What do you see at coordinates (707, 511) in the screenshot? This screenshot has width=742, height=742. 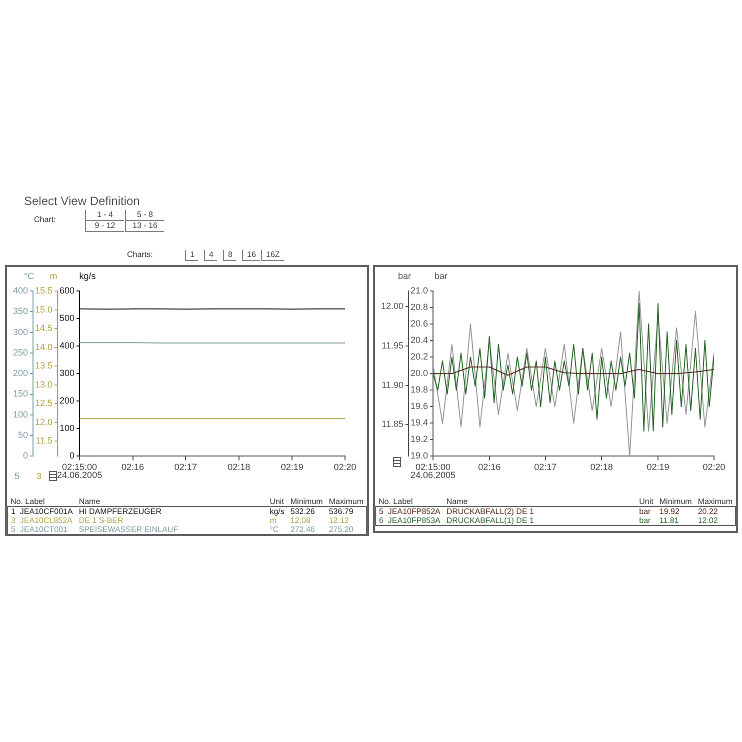 I see `text: 20.22` at bounding box center [707, 511].